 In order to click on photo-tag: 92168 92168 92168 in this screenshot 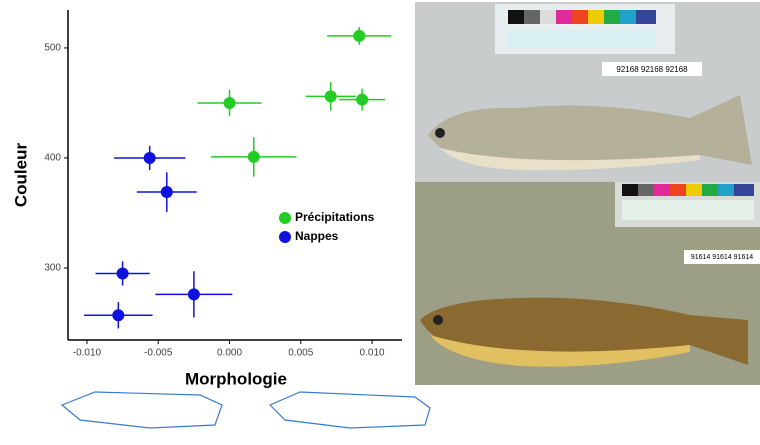, I will do `click(652, 69)`.